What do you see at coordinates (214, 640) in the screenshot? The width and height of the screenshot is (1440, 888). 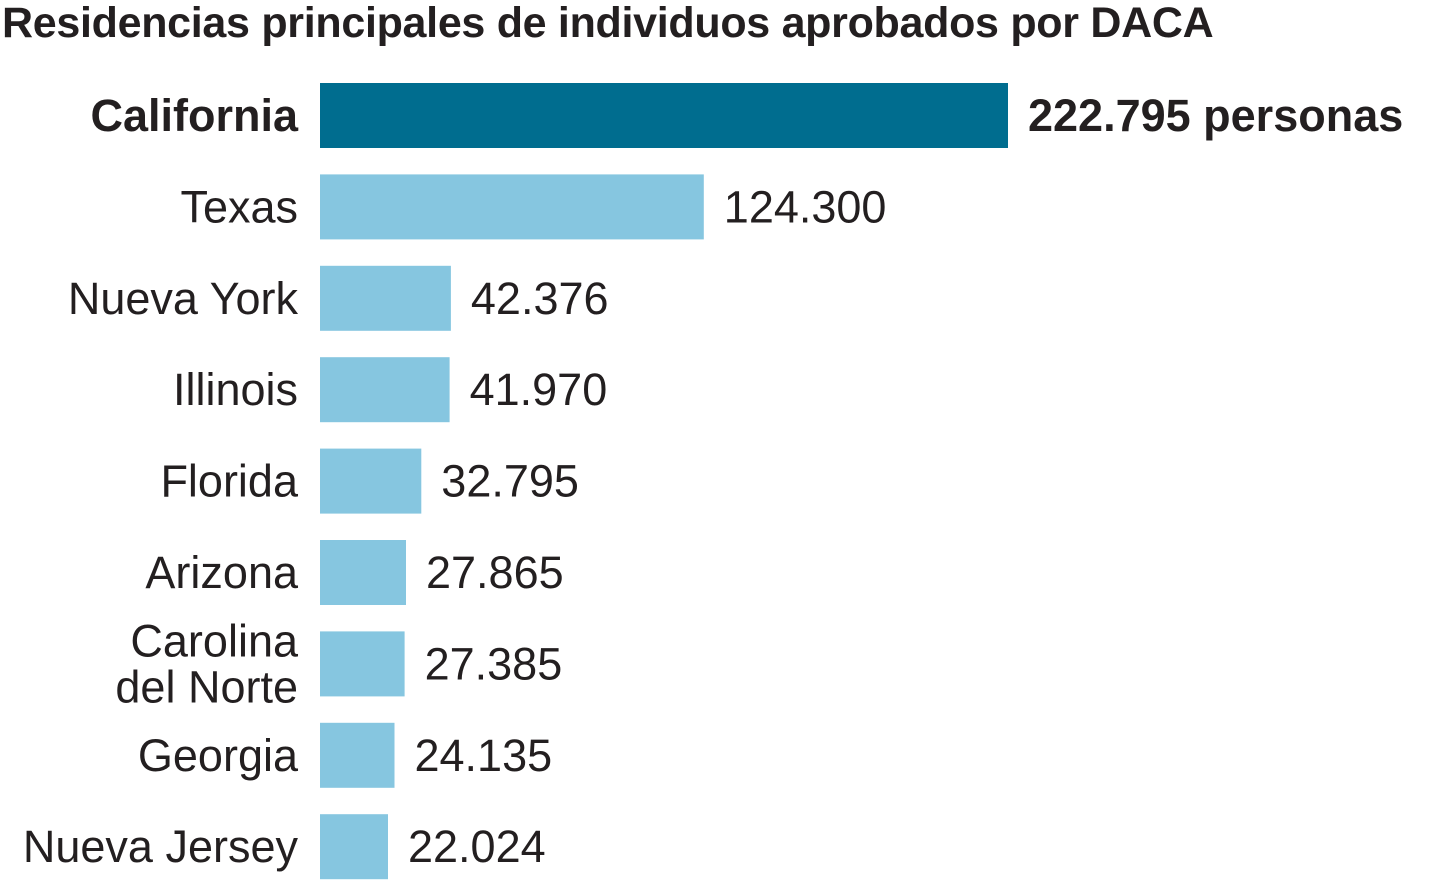 I see `category-label-line: Carolina` at bounding box center [214, 640].